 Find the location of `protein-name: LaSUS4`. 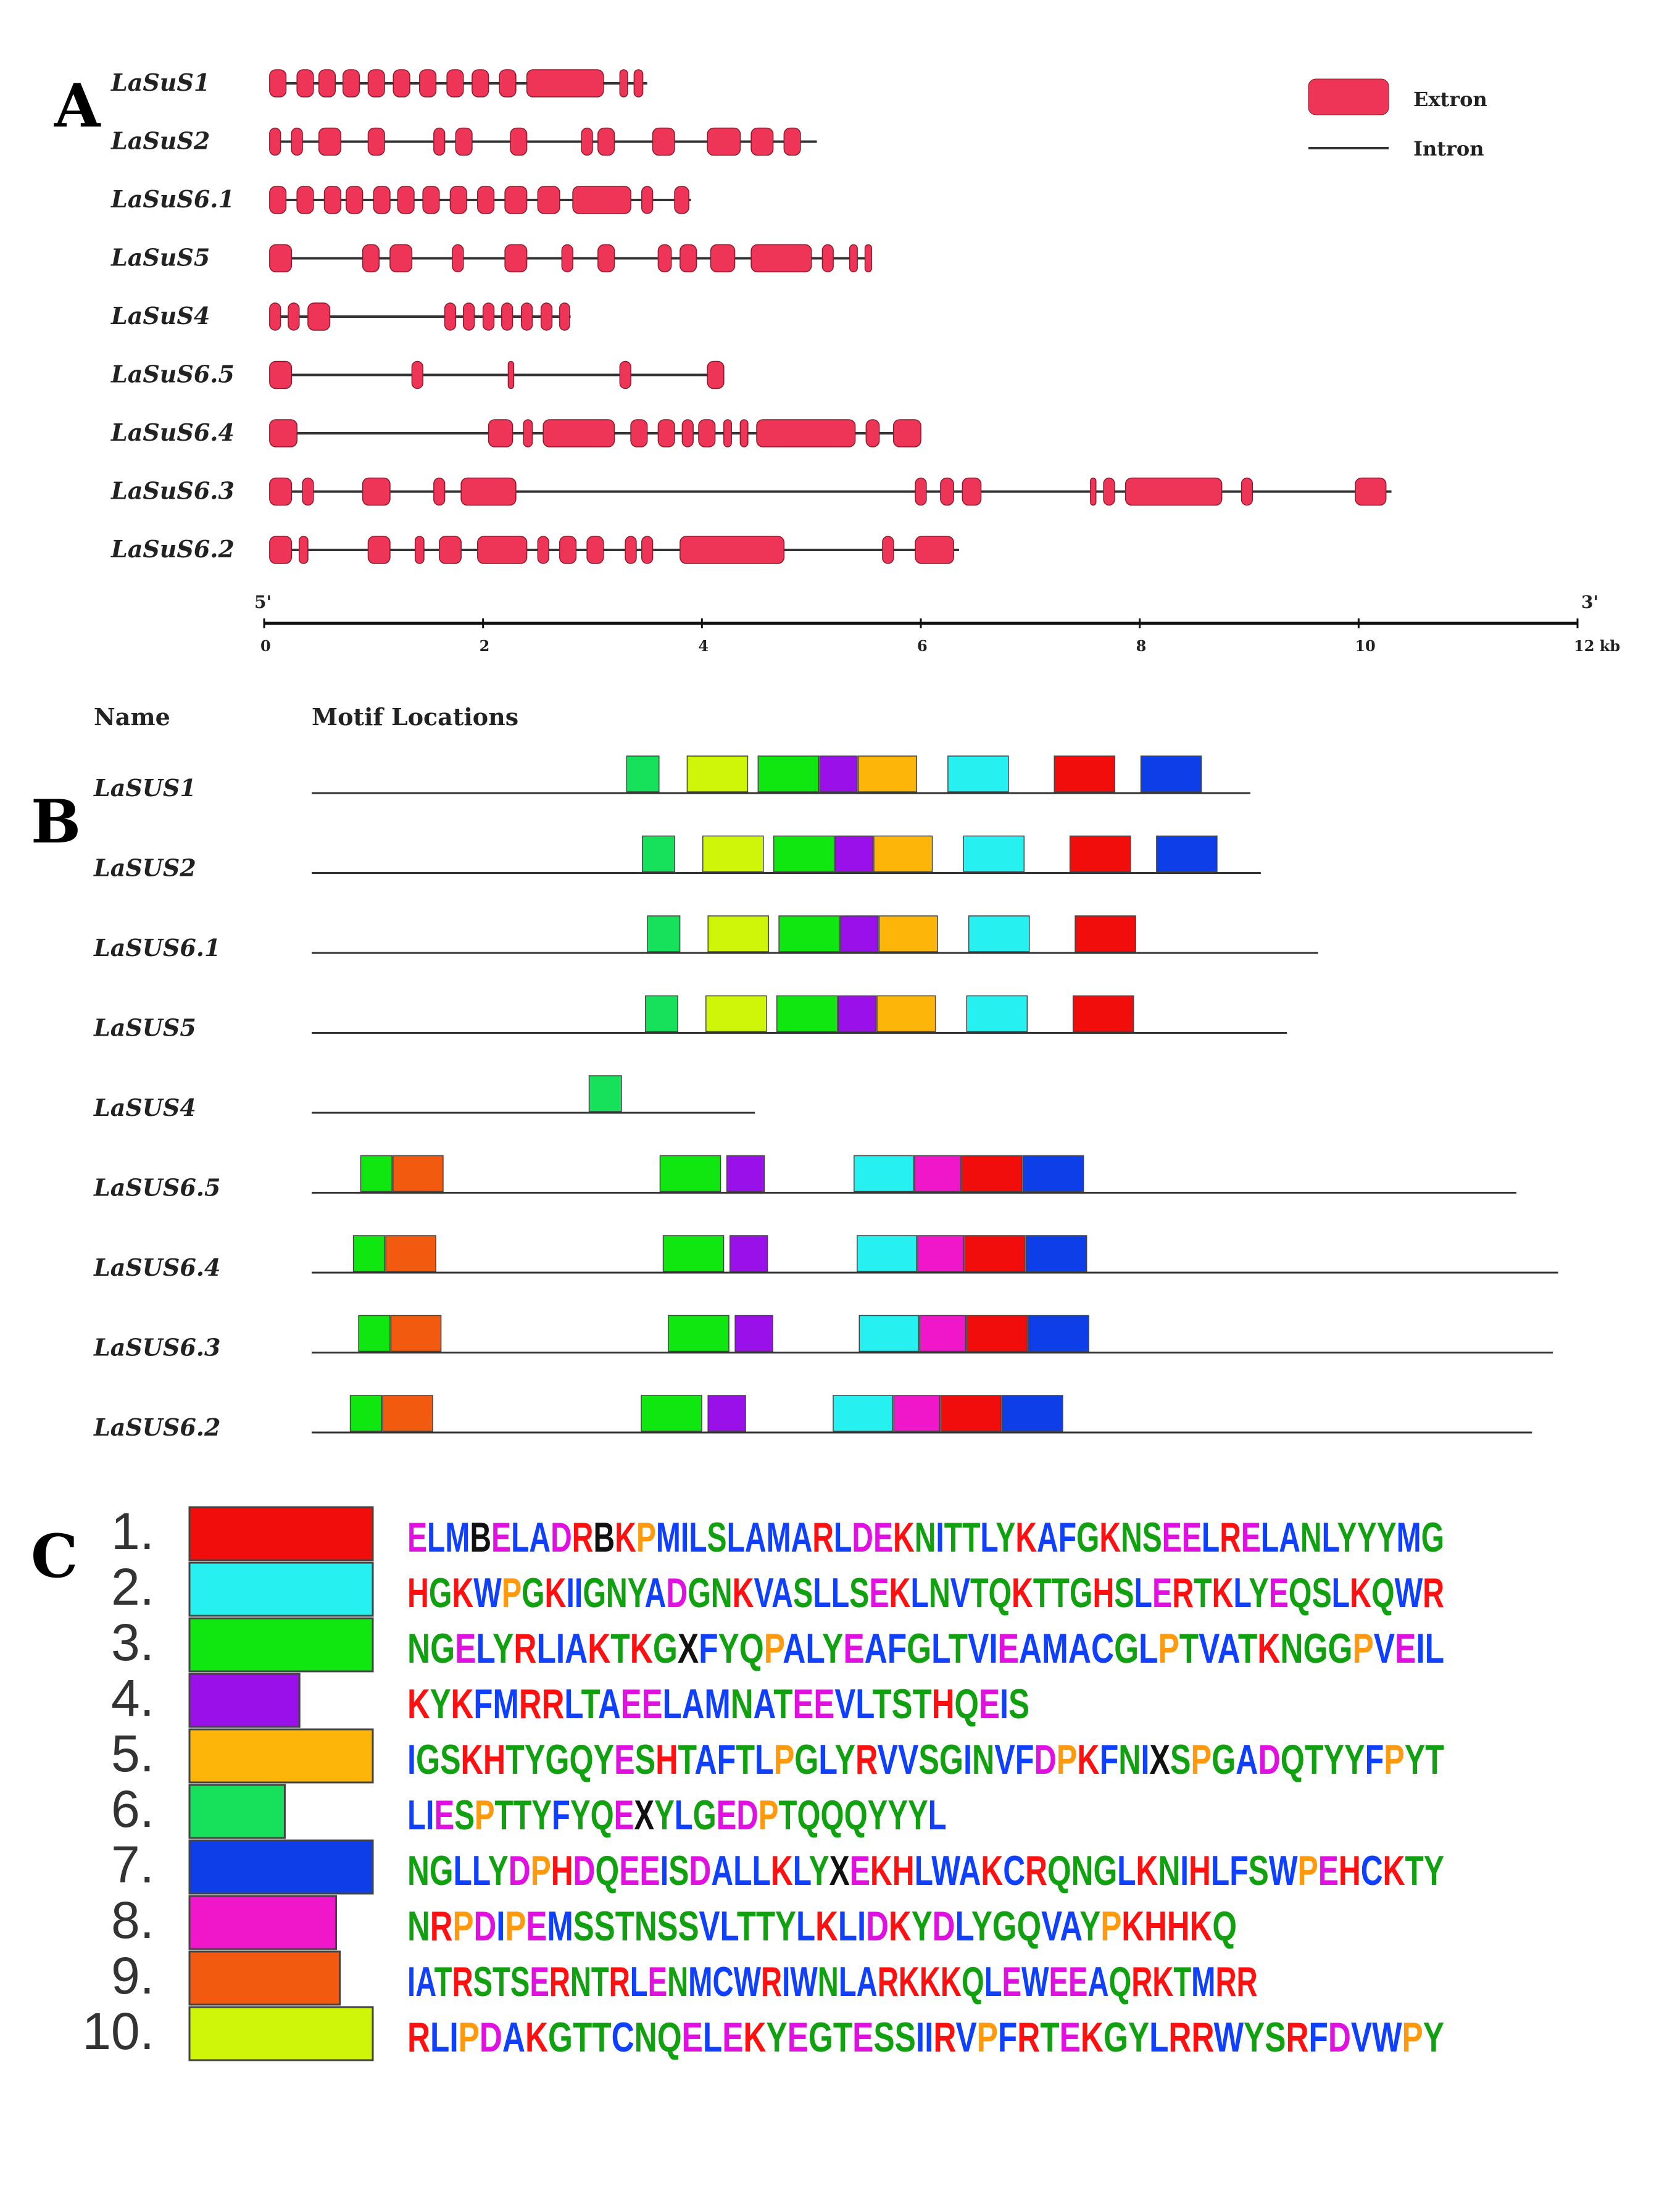

protein-name: LaSUS4 is located at coordinates (144, 1107).